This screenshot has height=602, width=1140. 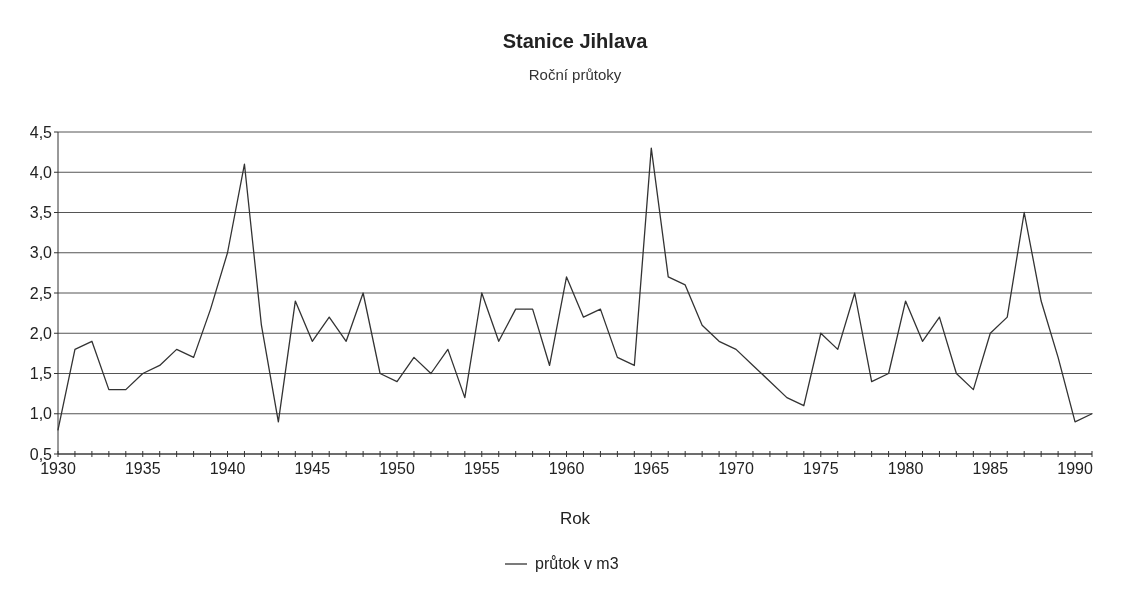 I want to click on x-tick-label: 1980, so click(x=905, y=468).